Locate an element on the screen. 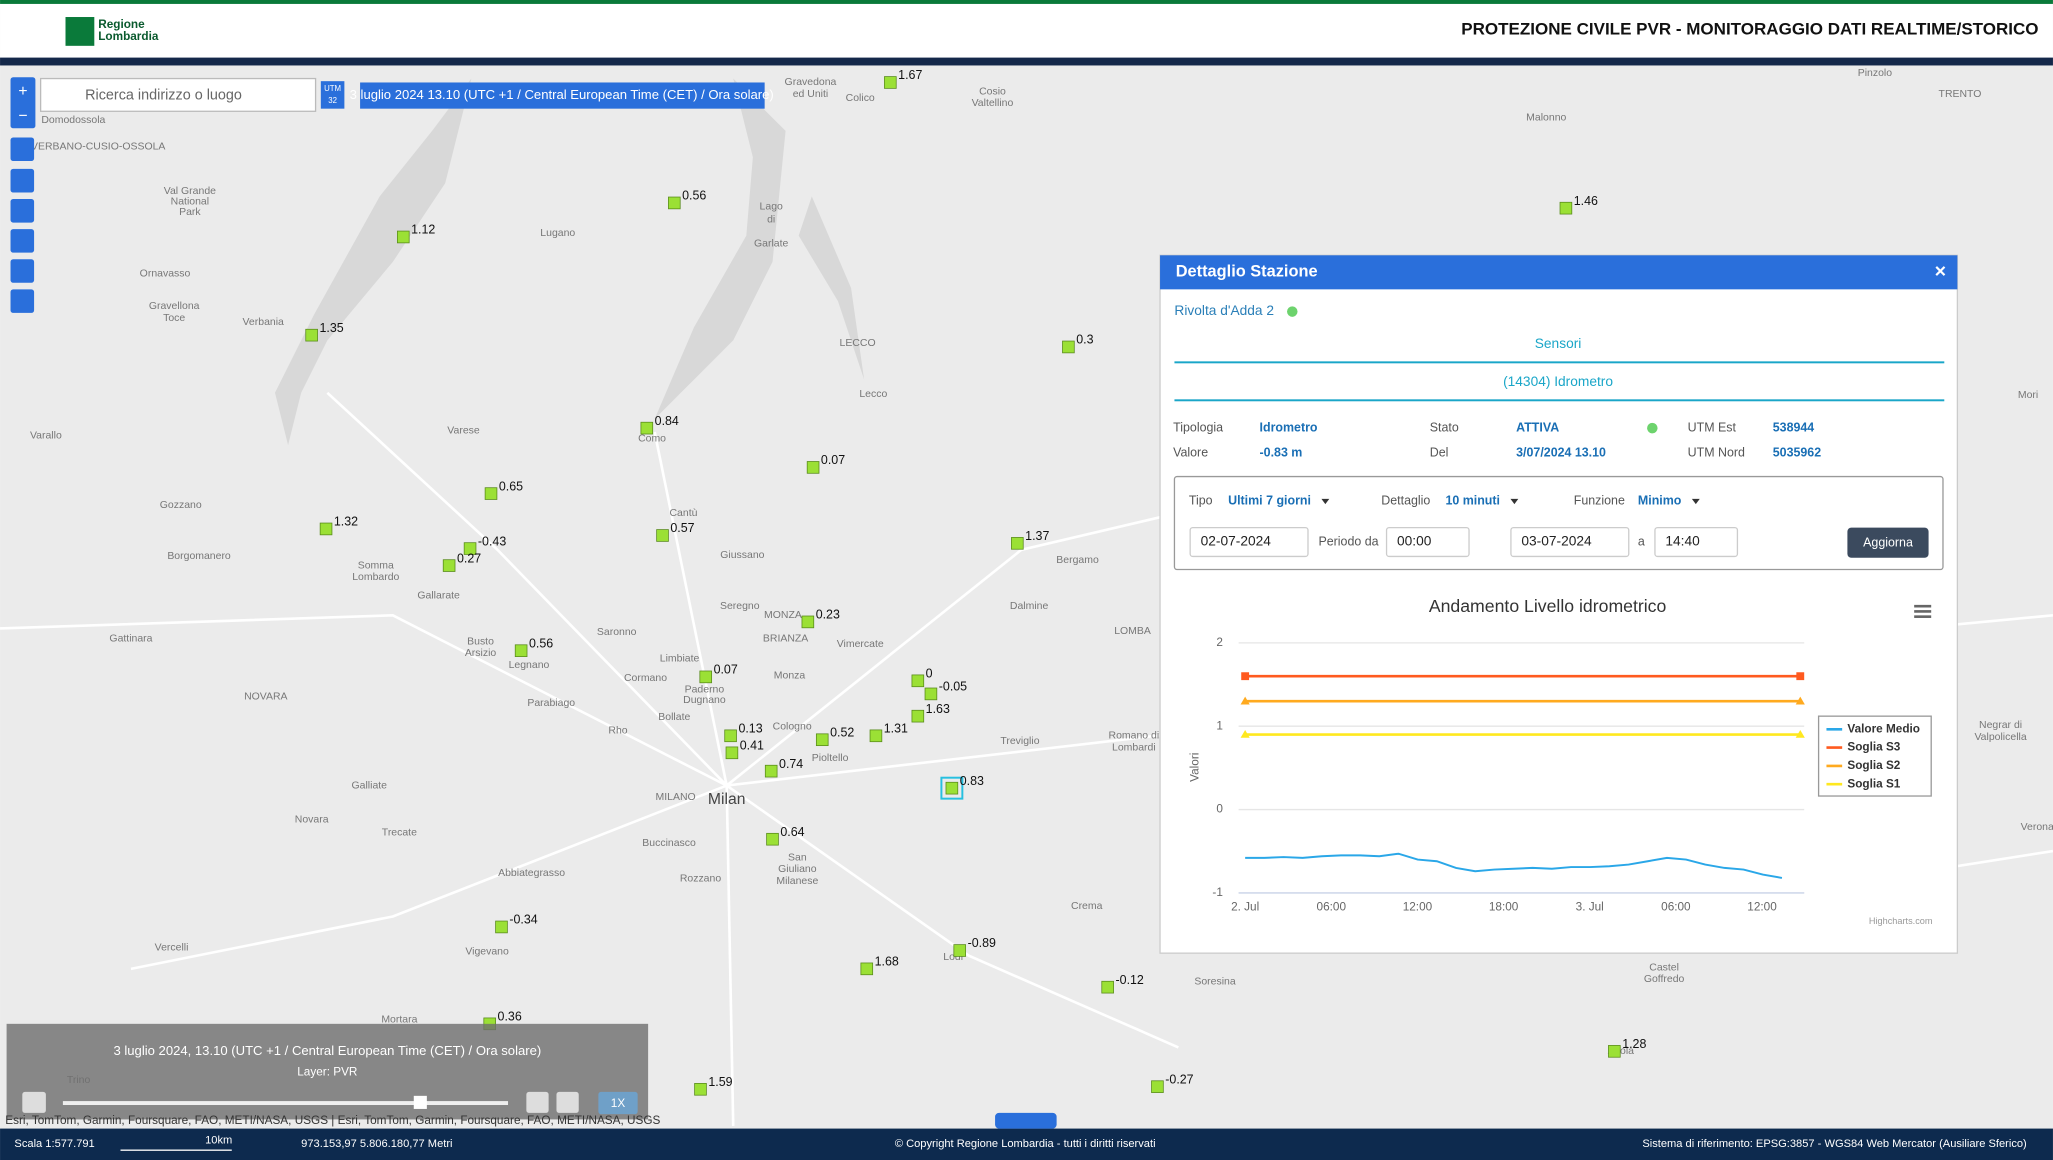  legend-label: Valore Medio is located at coordinates (1883, 728).